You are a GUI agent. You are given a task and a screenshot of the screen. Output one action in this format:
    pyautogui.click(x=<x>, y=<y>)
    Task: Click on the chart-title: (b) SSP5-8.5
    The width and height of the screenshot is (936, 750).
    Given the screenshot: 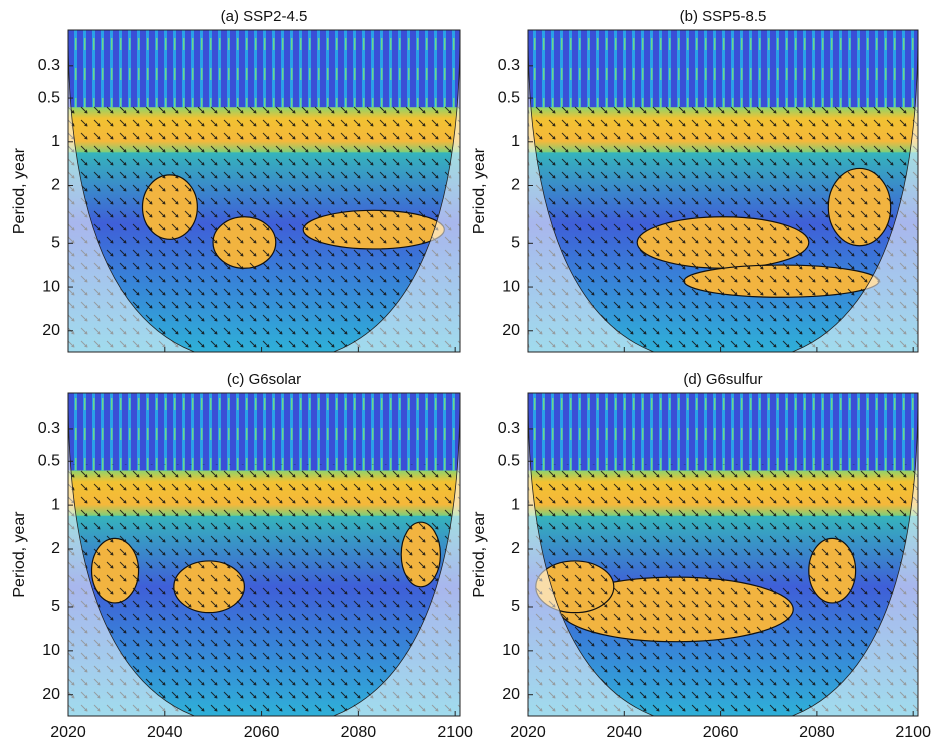 What is the action you would take?
    pyautogui.click(x=723, y=16)
    